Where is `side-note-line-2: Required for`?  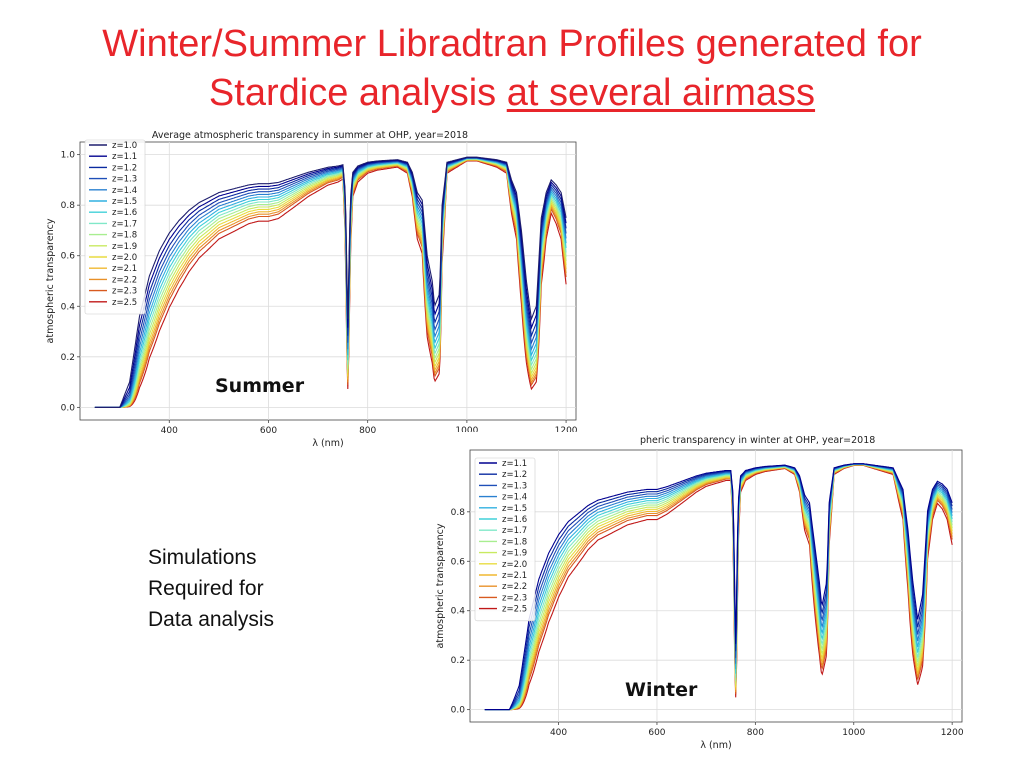
side-note-line-2: Required for is located at coordinates (206, 588).